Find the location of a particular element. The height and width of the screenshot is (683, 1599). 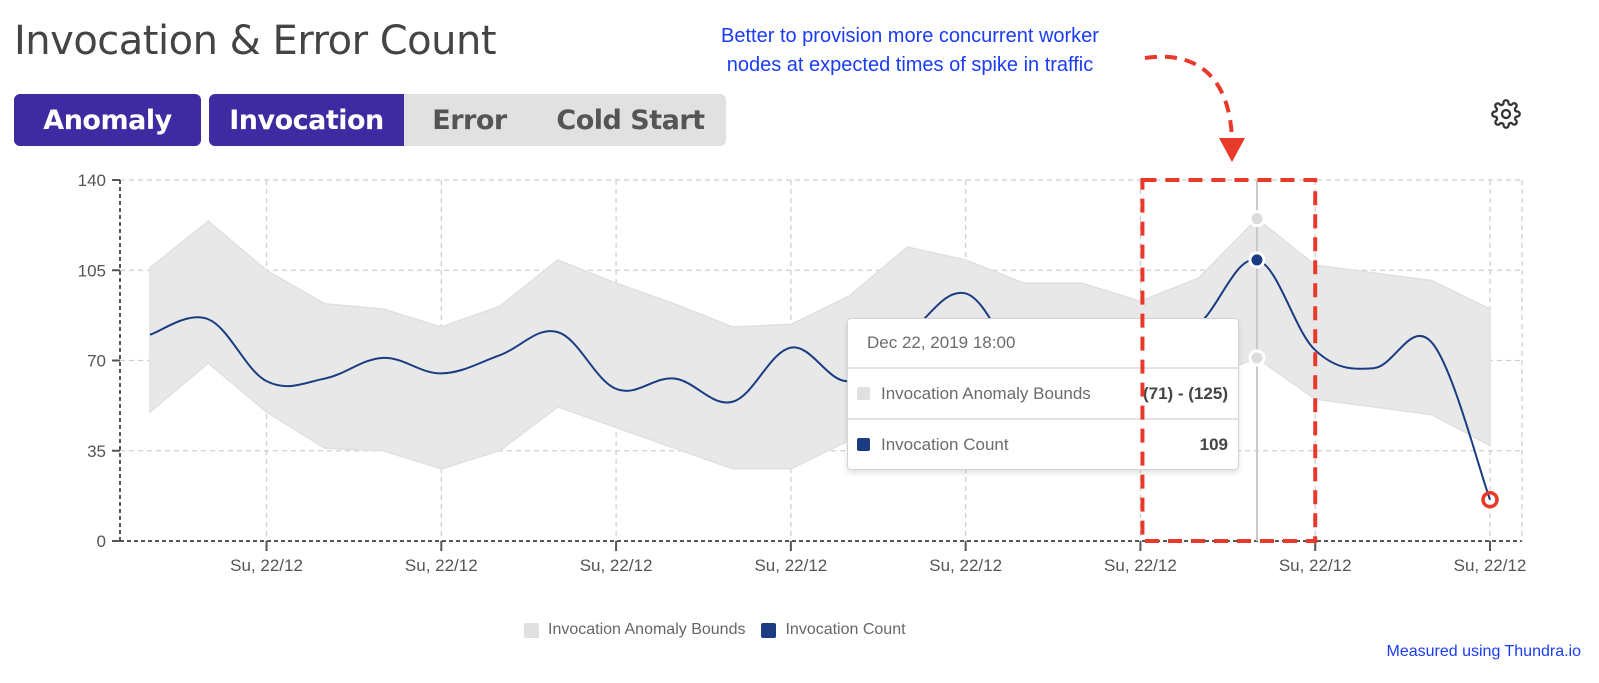

tooltip-row-bounds: Invocation Anomaly Bounds (71) - (125) is located at coordinates (1043, 394).